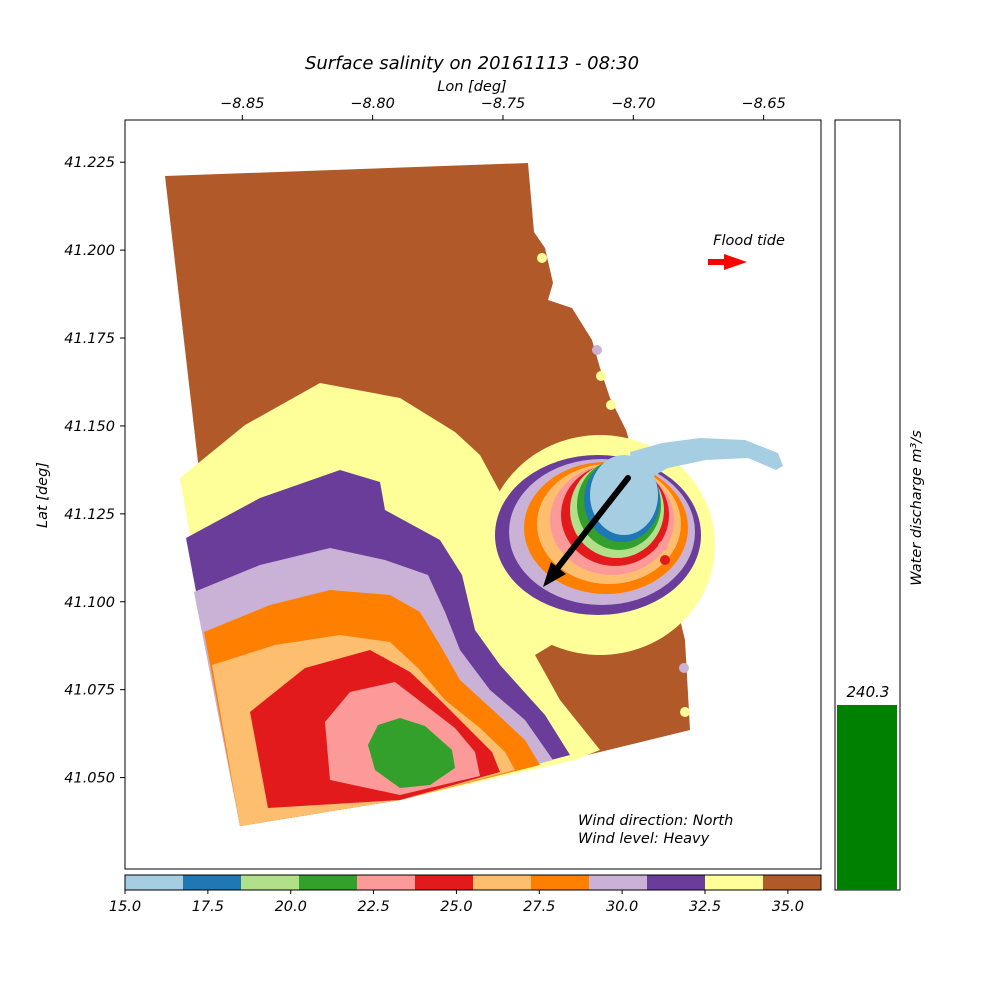  I want to click on colorbar-tick-label: 35.0, so click(788, 907).